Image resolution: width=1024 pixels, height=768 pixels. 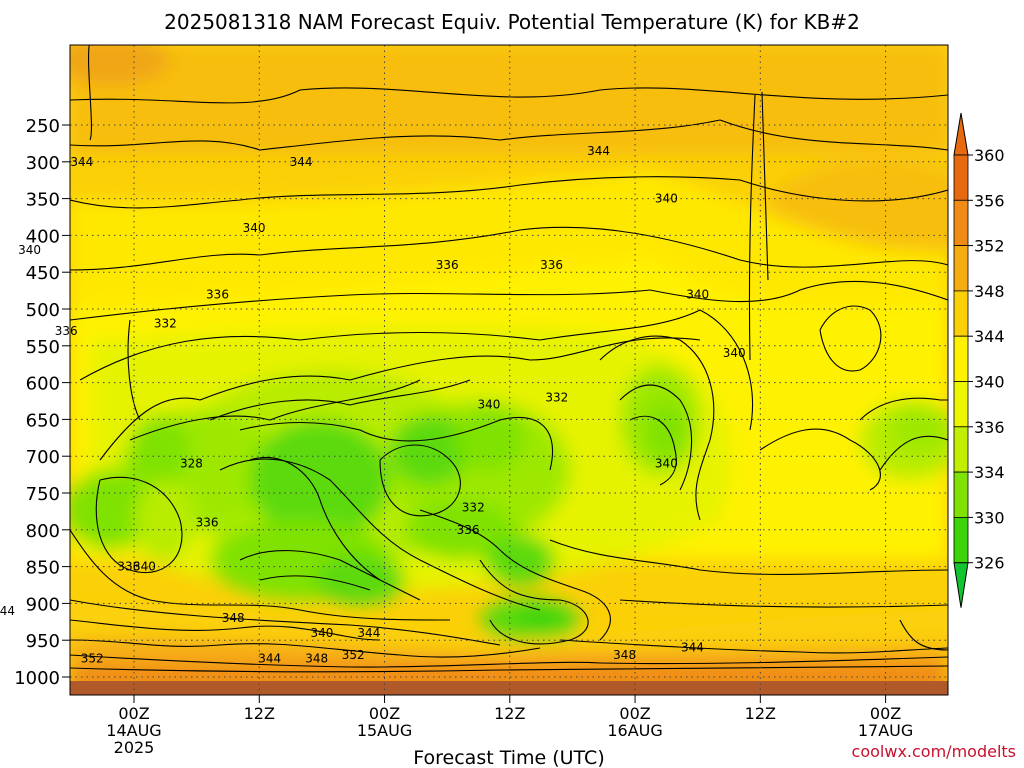 What do you see at coordinates (961, 134) in the screenshot?
I see `colorbar-top-arrow` at bounding box center [961, 134].